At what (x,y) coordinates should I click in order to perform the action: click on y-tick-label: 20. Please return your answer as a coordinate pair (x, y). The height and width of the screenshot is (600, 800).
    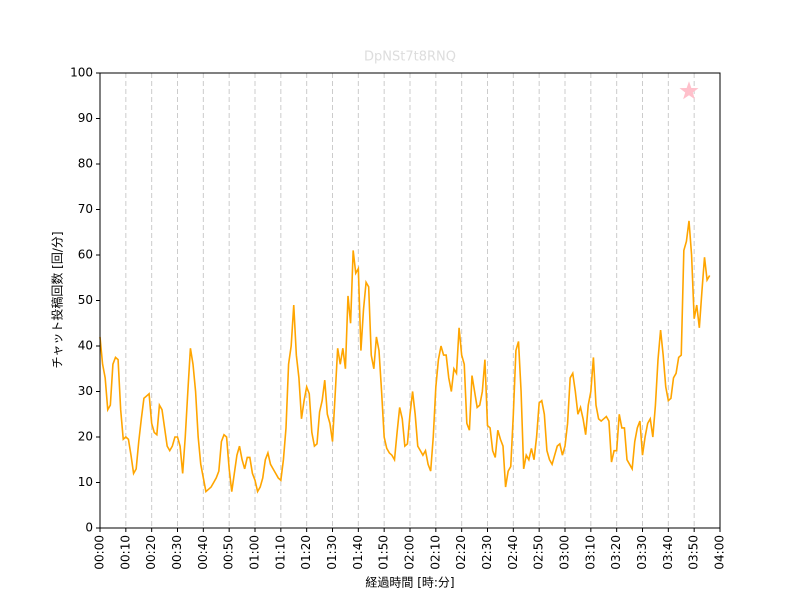
    Looking at the image, I should click on (85, 437).